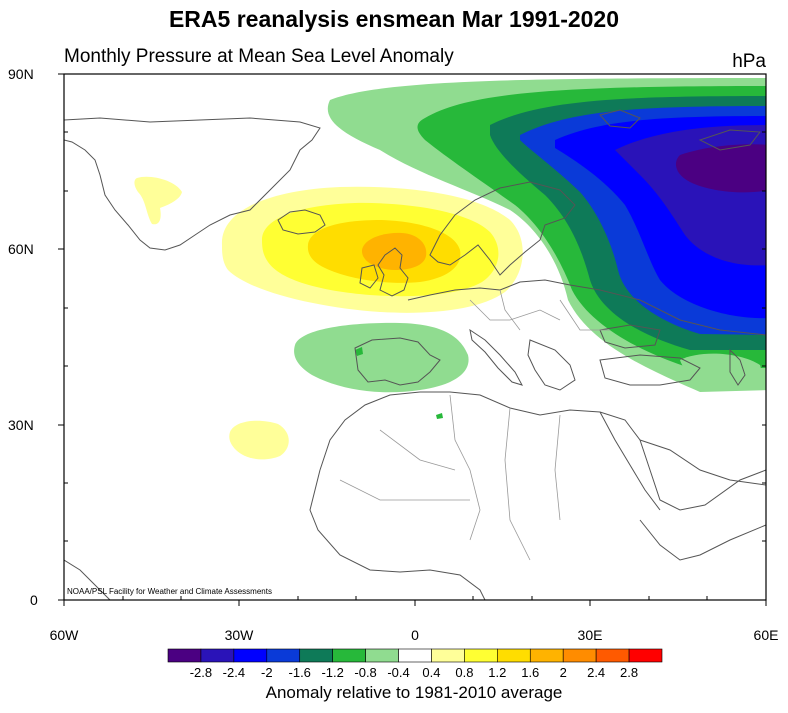  I want to click on contour-pos-greenland, so click(158, 200).